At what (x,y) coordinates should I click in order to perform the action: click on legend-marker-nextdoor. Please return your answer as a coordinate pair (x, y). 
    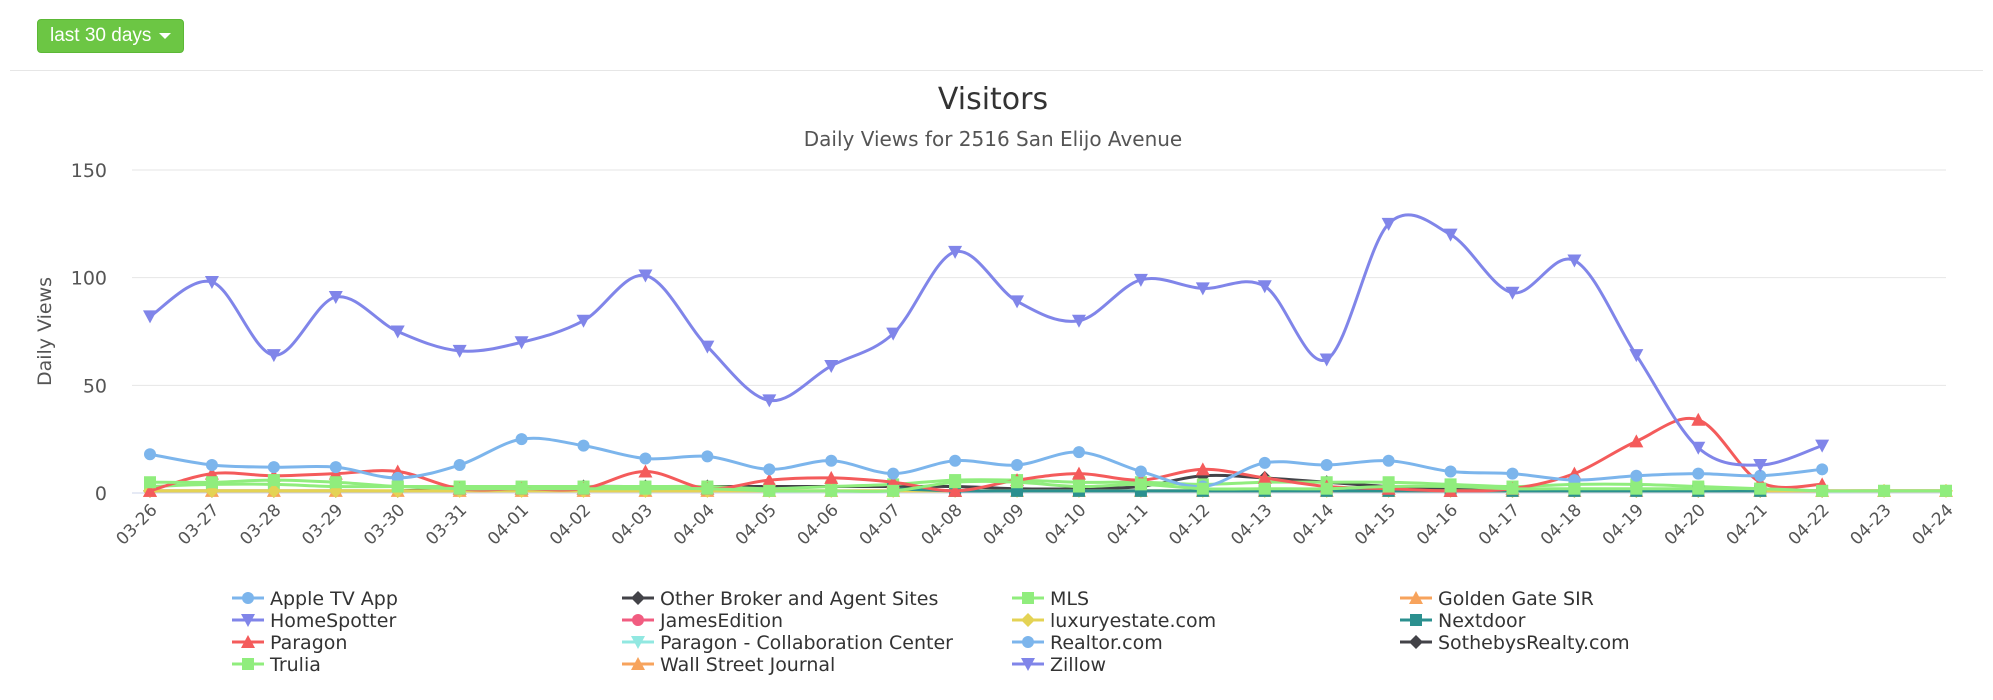
    Looking at the image, I should click on (1416, 620).